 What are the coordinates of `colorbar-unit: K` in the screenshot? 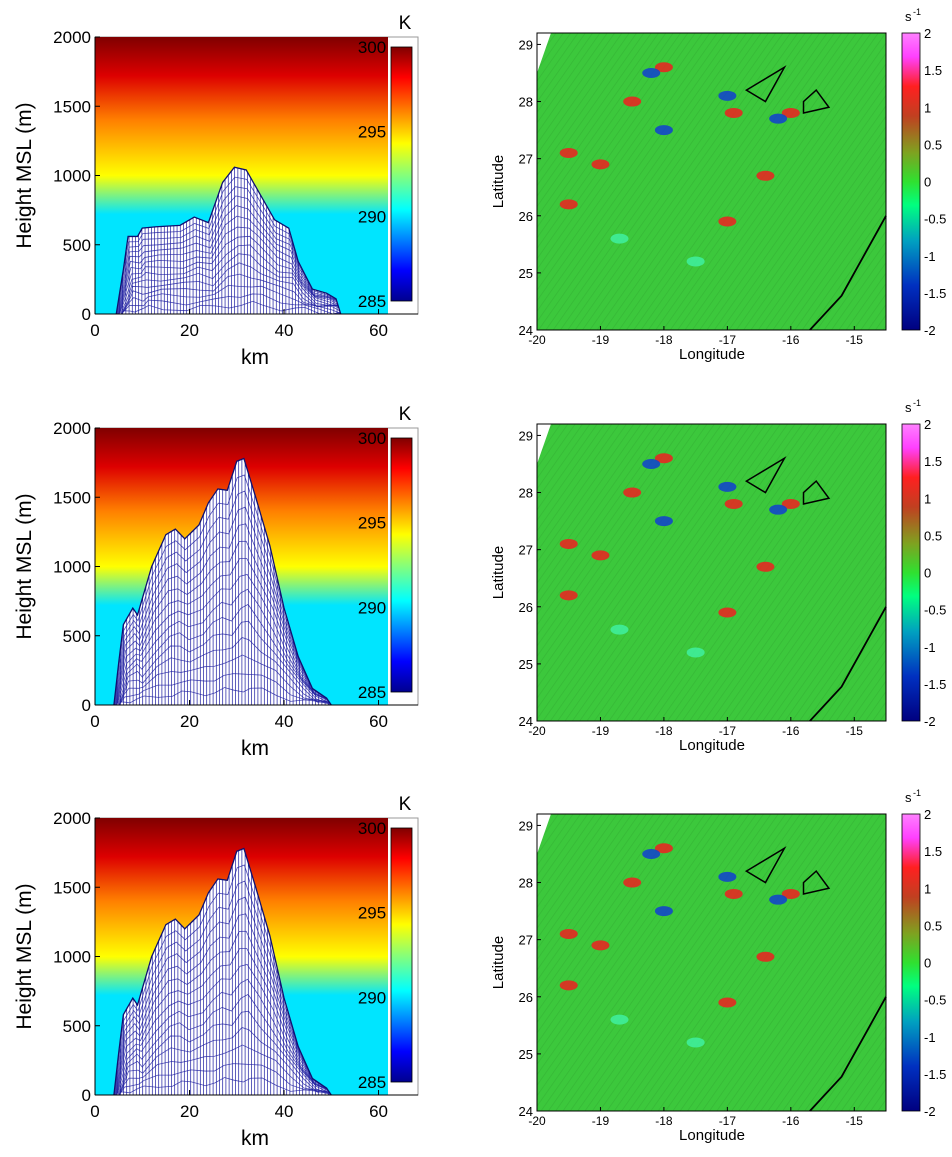 It's located at (405, 804).